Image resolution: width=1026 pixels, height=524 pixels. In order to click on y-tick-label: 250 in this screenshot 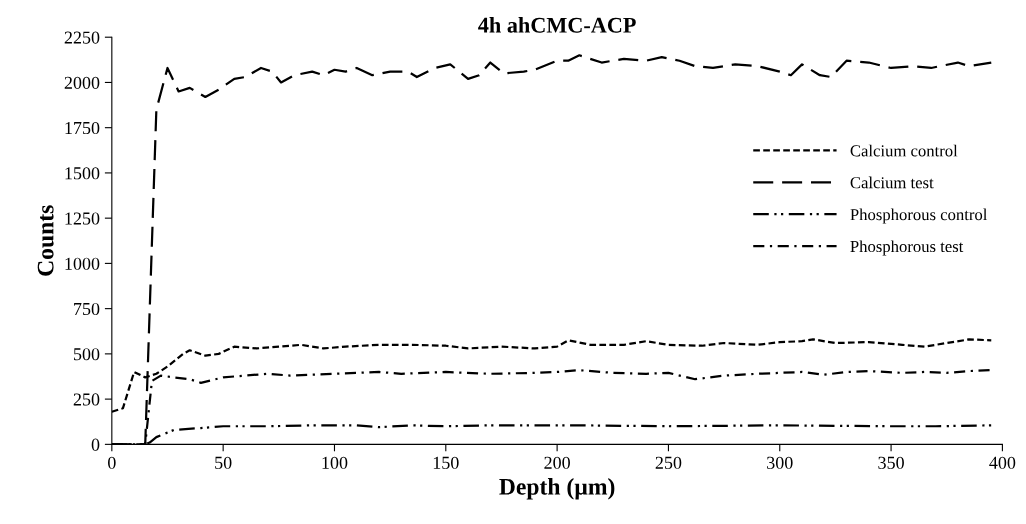, I will do `click(86, 399)`.